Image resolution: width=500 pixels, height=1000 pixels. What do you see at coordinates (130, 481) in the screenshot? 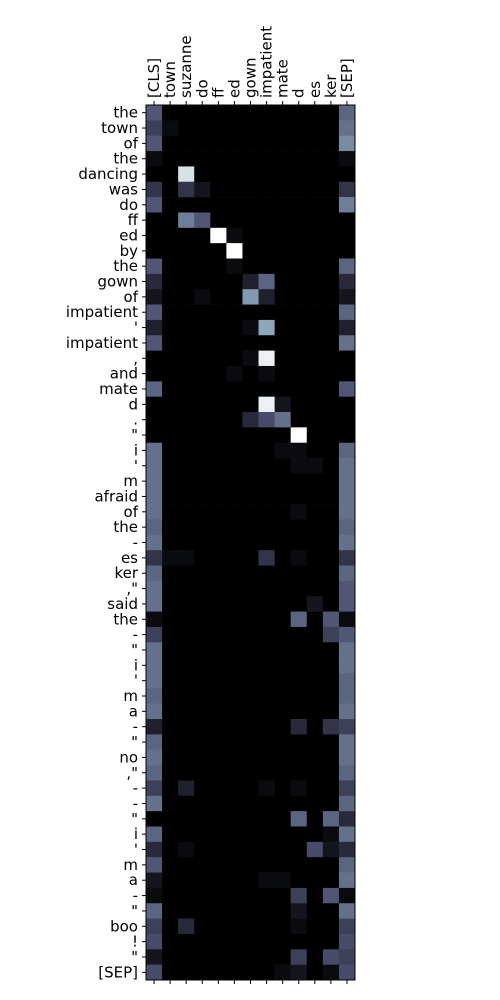
I see `y-tick-label: m` at bounding box center [130, 481].